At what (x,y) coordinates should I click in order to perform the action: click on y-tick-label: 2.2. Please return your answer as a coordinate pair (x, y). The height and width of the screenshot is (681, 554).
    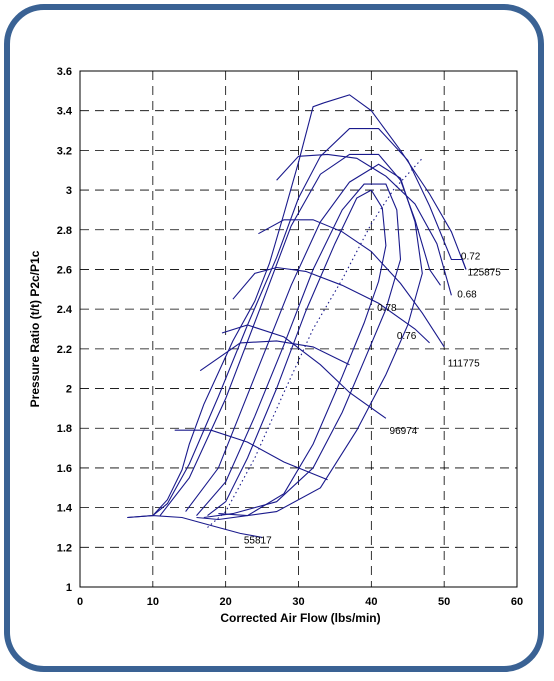
    Looking at the image, I should click on (64, 350).